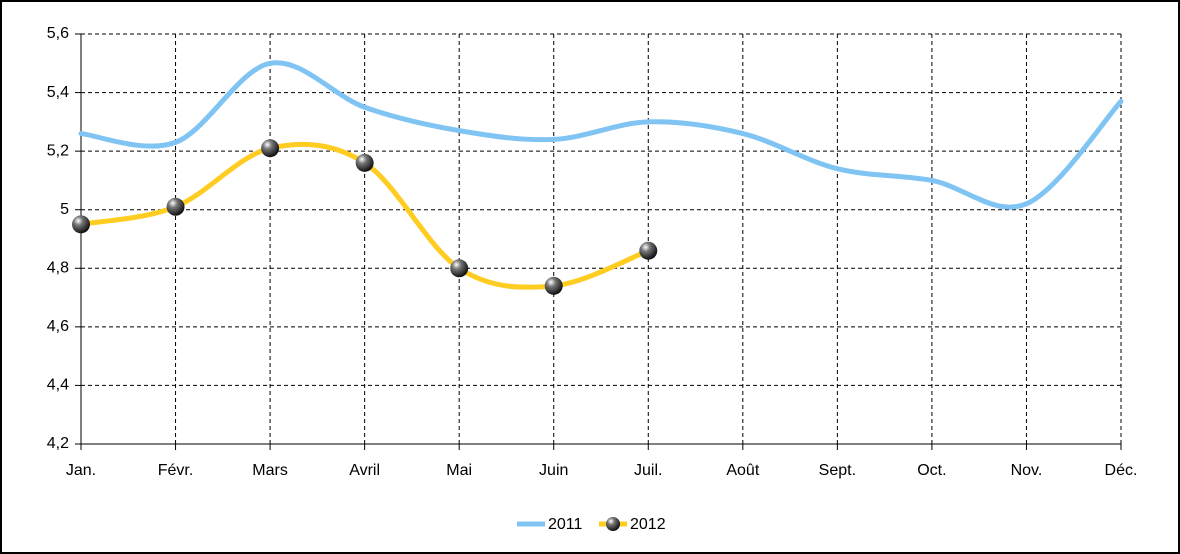  I want to click on x-tick-label: Sept., so click(837, 470).